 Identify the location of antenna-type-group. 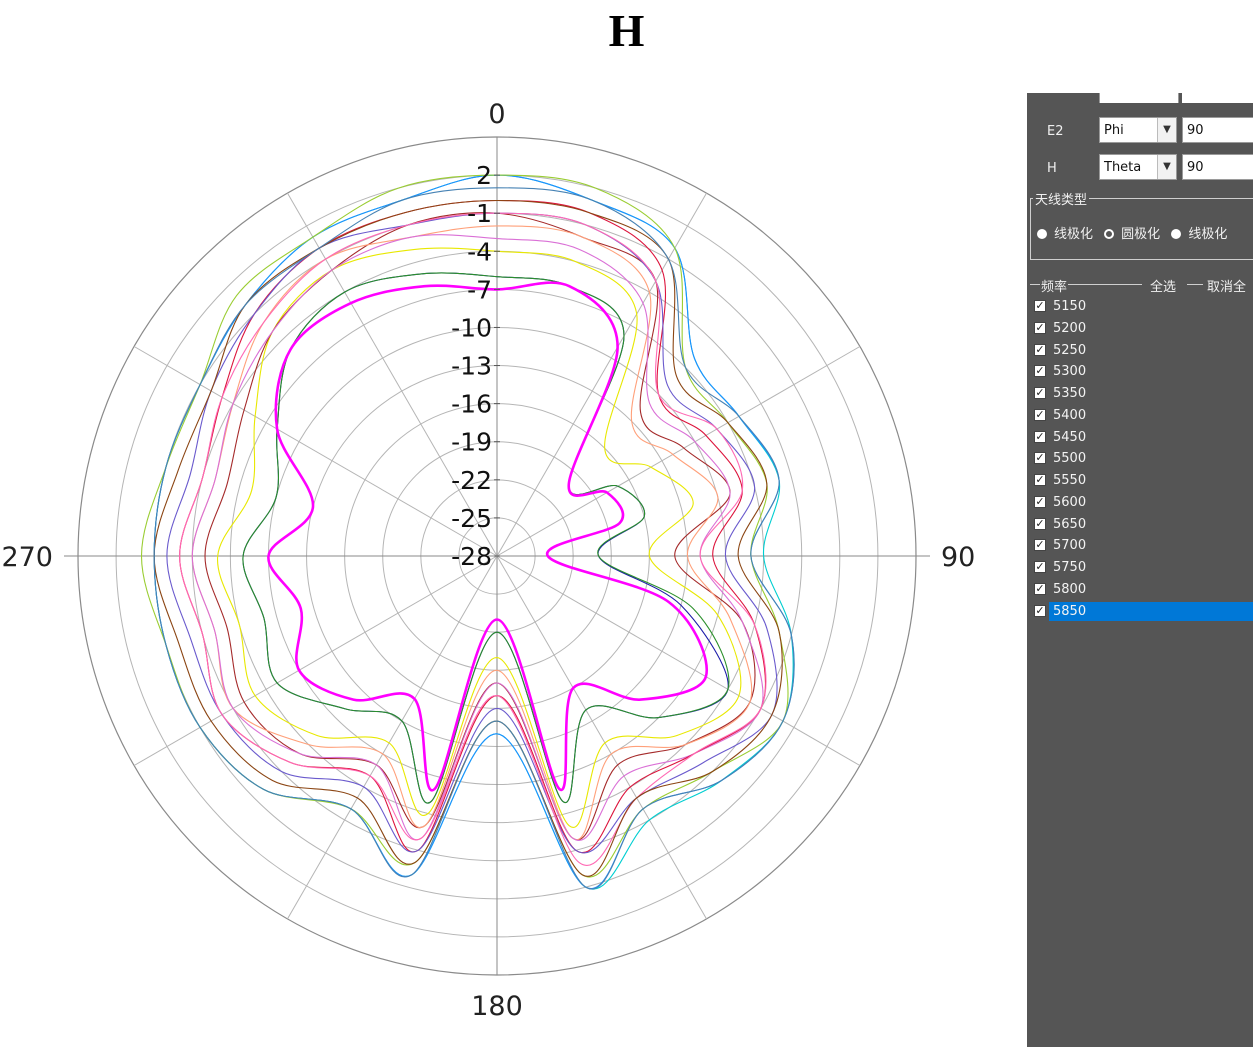
(1141, 229).